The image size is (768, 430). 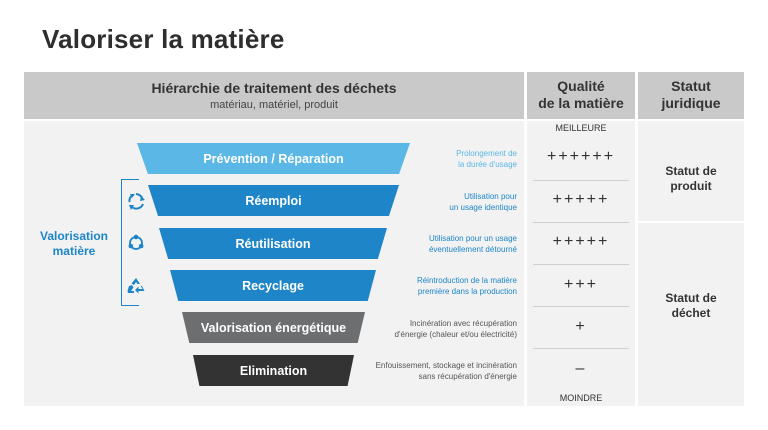 What do you see at coordinates (273, 327) in the screenshot?
I see `level-bar-valorisation-energetique: Valorisation énergétique` at bounding box center [273, 327].